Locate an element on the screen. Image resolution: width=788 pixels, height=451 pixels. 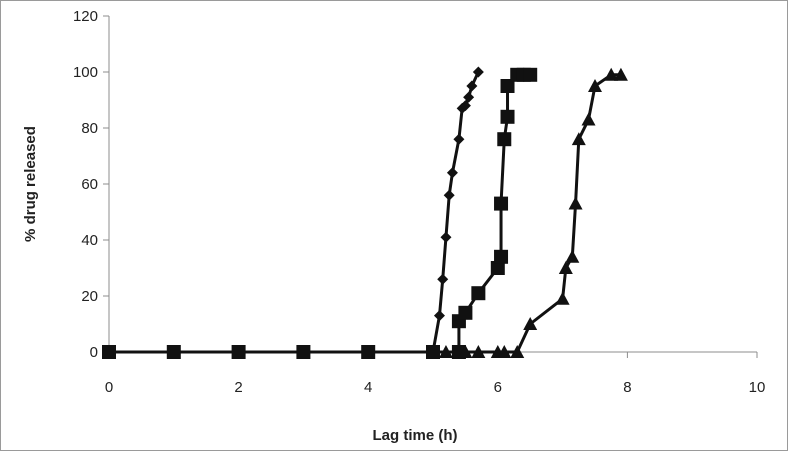
y-tick-label: 100 is located at coordinates (85, 72).